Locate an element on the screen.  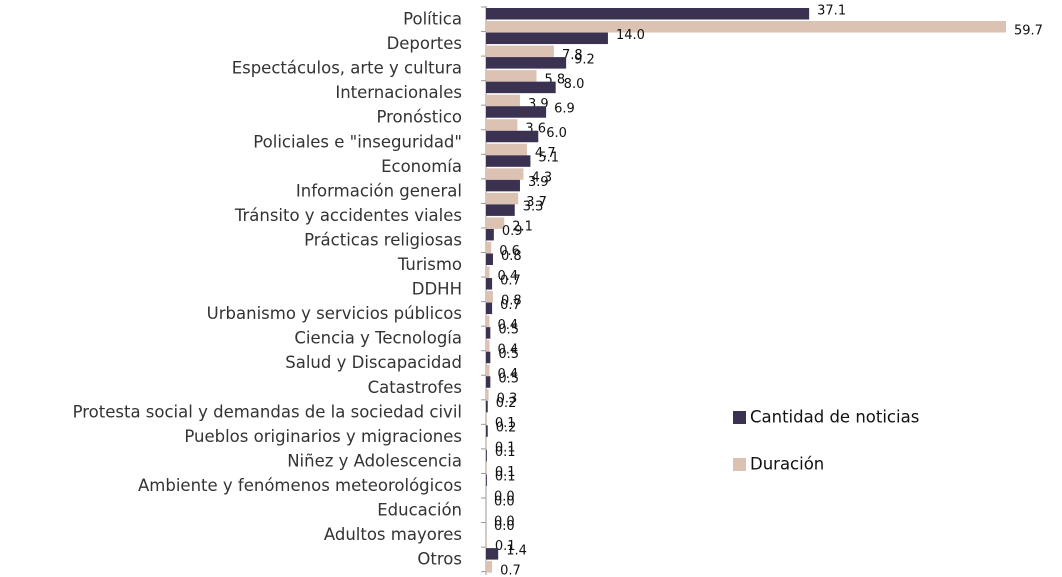
category-label: Catastrofes is located at coordinates (415, 387).